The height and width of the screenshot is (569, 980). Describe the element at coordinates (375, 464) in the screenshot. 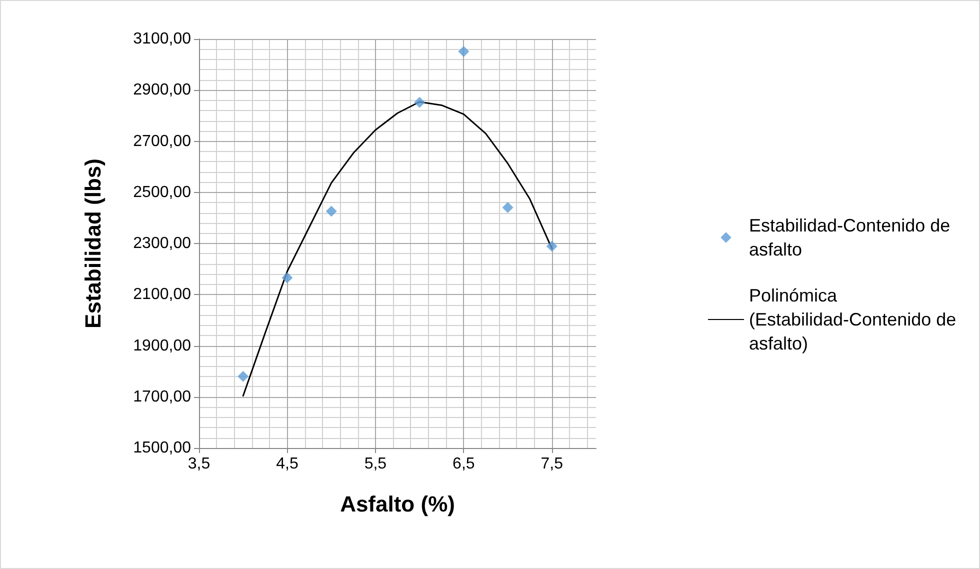

I see `x-tick-label: 5,5` at that location.